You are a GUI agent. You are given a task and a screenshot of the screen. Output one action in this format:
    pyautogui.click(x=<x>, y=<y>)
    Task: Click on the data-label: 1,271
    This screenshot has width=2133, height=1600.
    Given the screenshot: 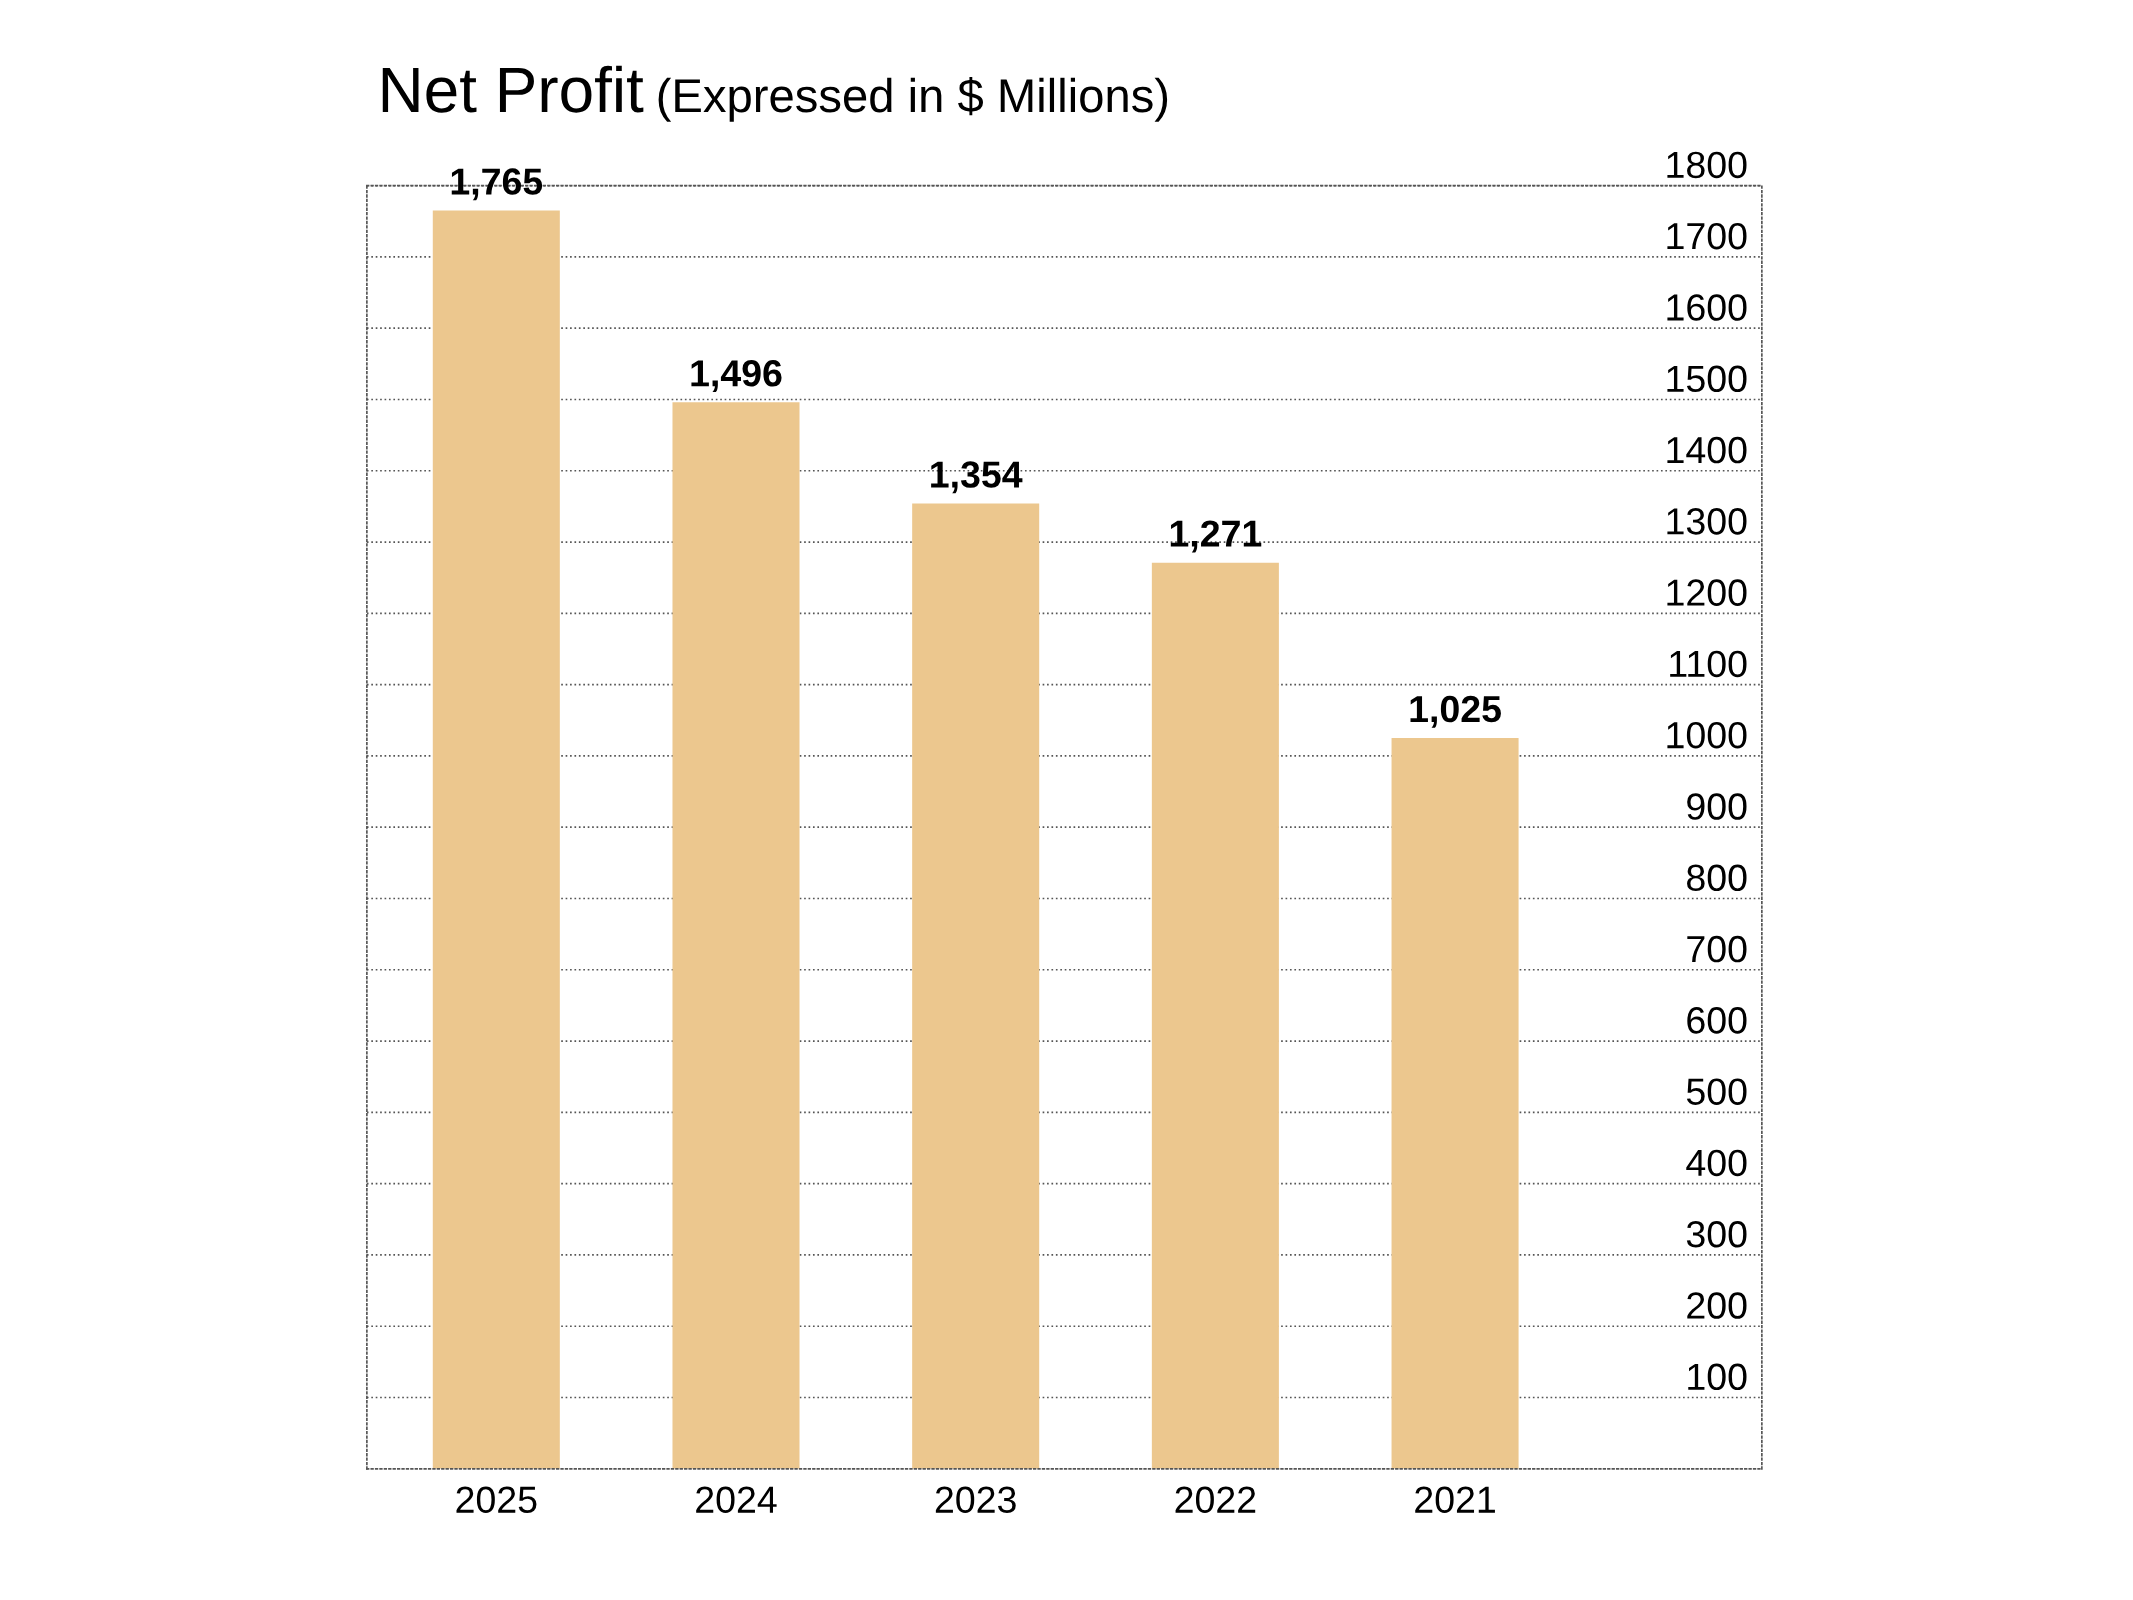 What is the action you would take?
    pyautogui.click(x=1216, y=536)
    